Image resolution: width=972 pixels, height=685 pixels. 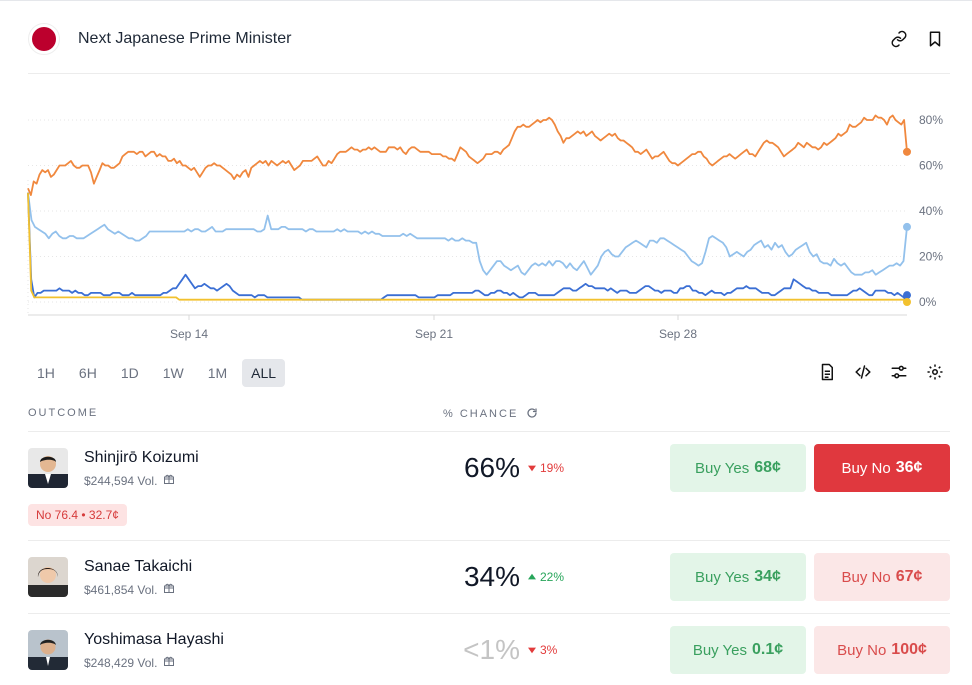 I want to click on time-range-selector: 1H 6H 1D 1W 1M ALL, so click(x=157, y=373).